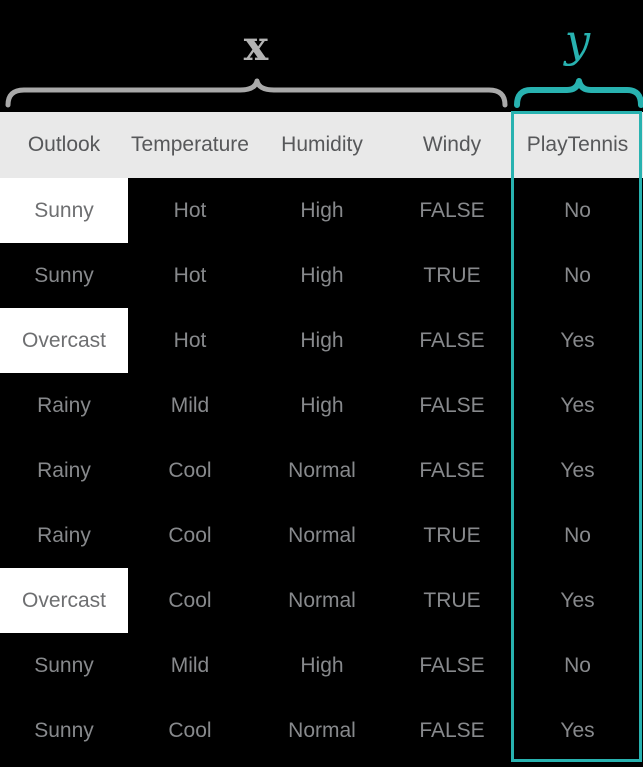 This screenshot has height=767, width=643. I want to click on annotation-braces, so click(324, 93).